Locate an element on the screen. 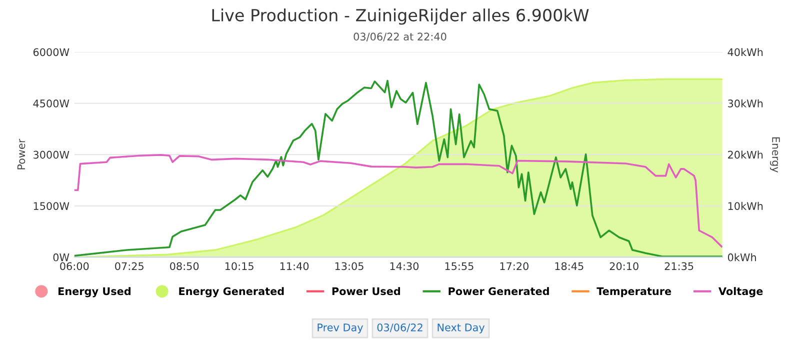  x-tick-label: 15:55 is located at coordinates (459, 266).